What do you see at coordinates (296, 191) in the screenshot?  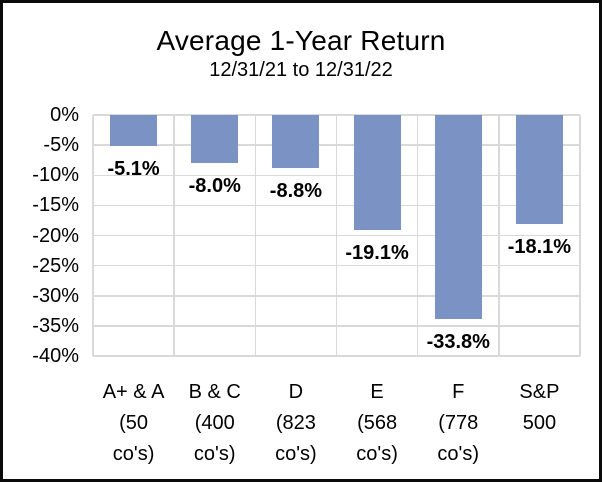 I see `bar-label: -8.8%` at bounding box center [296, 191].